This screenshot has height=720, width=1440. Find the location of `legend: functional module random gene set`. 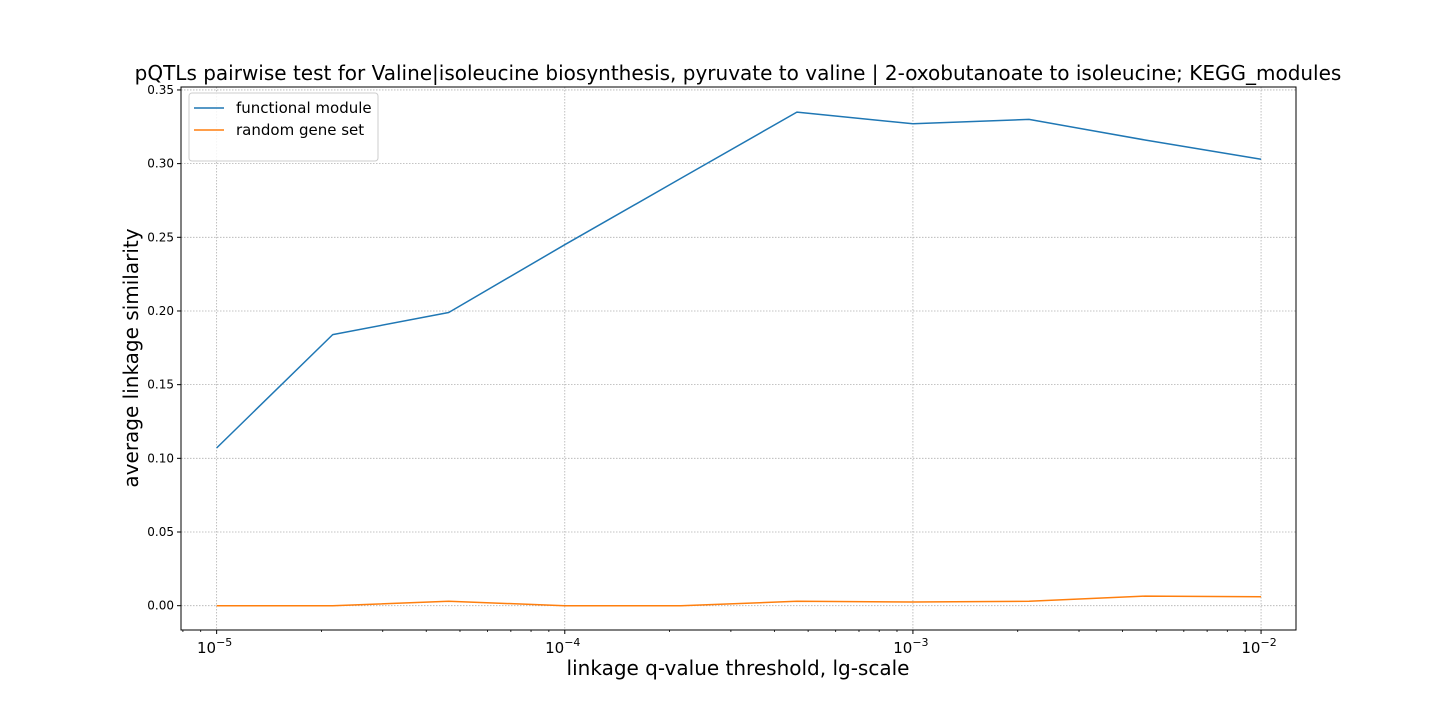

legend: functional module random gene set is located at coordinates (283, 127).